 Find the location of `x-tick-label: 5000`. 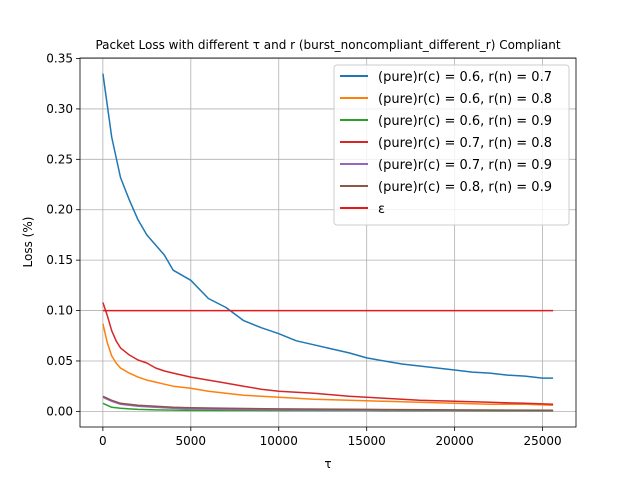

x-tick-label: 5000 is located at coordinates (191, 441).